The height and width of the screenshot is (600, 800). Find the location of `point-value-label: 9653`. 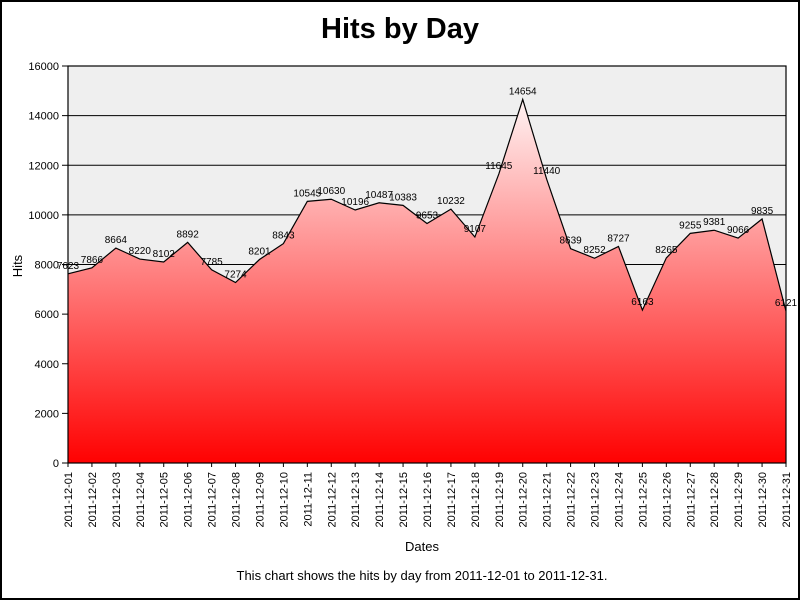

point-value-label: 9653 is located at coordinates (427, 215).